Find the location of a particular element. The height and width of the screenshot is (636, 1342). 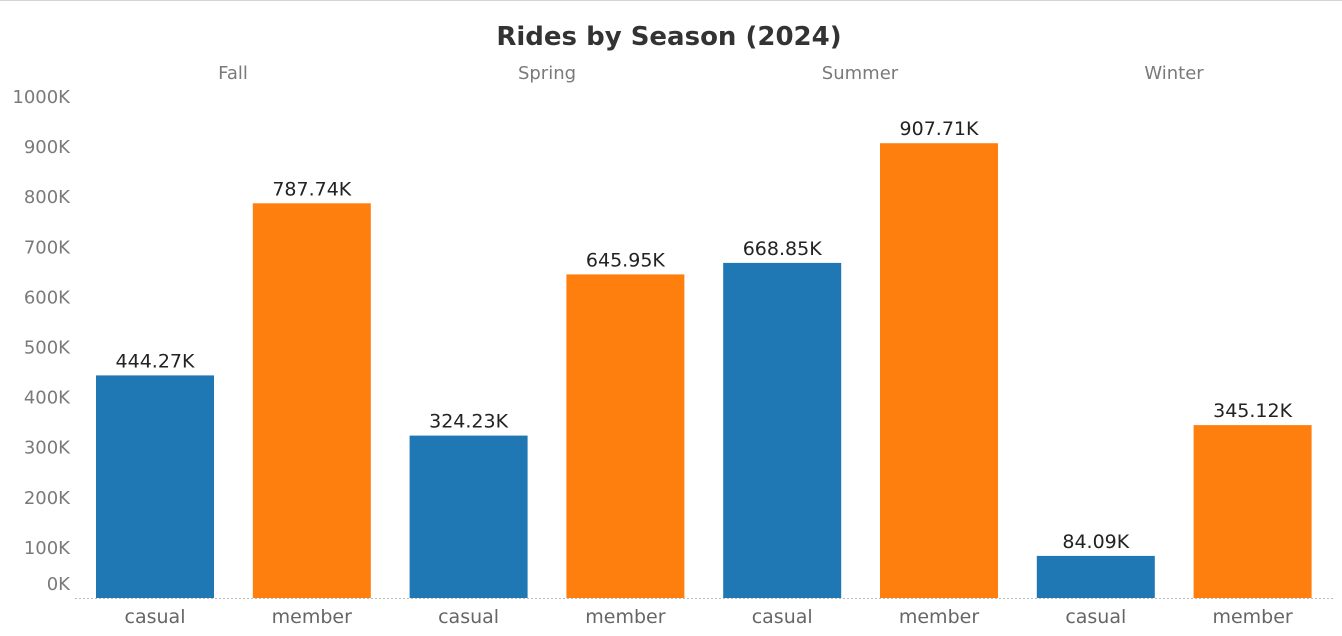

data-label-fall-member: 787.74K is located at coordinates (311, 189).